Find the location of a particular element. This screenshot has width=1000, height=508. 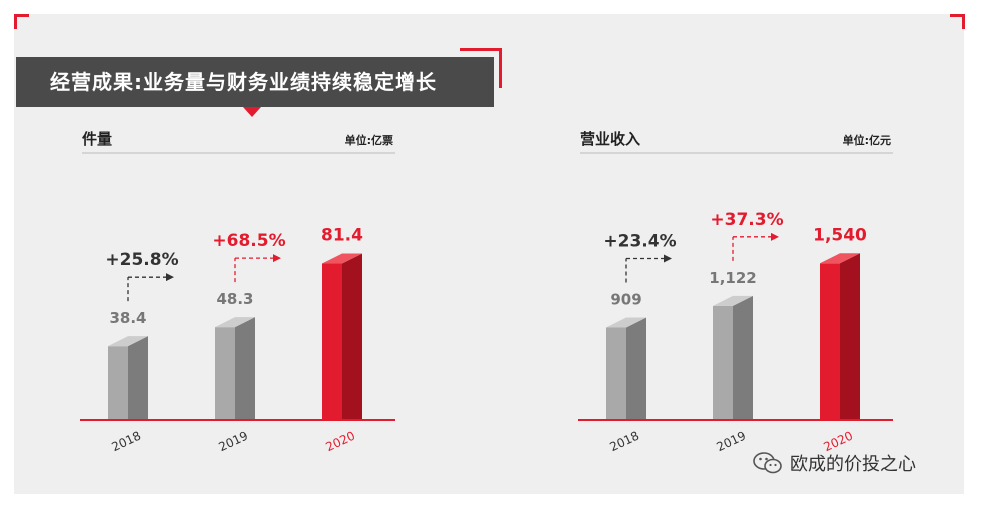

chart2-bar-front-2018 is located at coordinates (616, 373).